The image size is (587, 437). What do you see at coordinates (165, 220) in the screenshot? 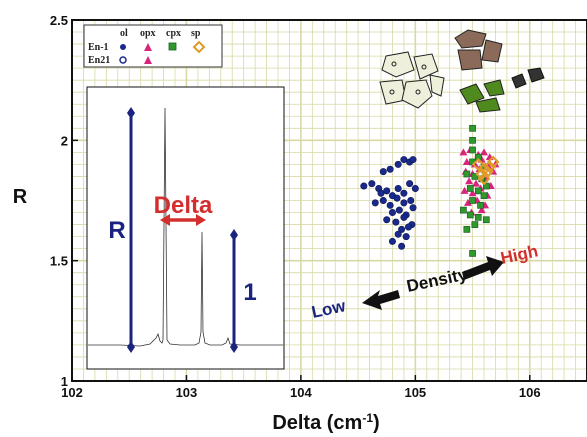
I see `inset-delta-arrow-left` at bounding box center [165, 220].